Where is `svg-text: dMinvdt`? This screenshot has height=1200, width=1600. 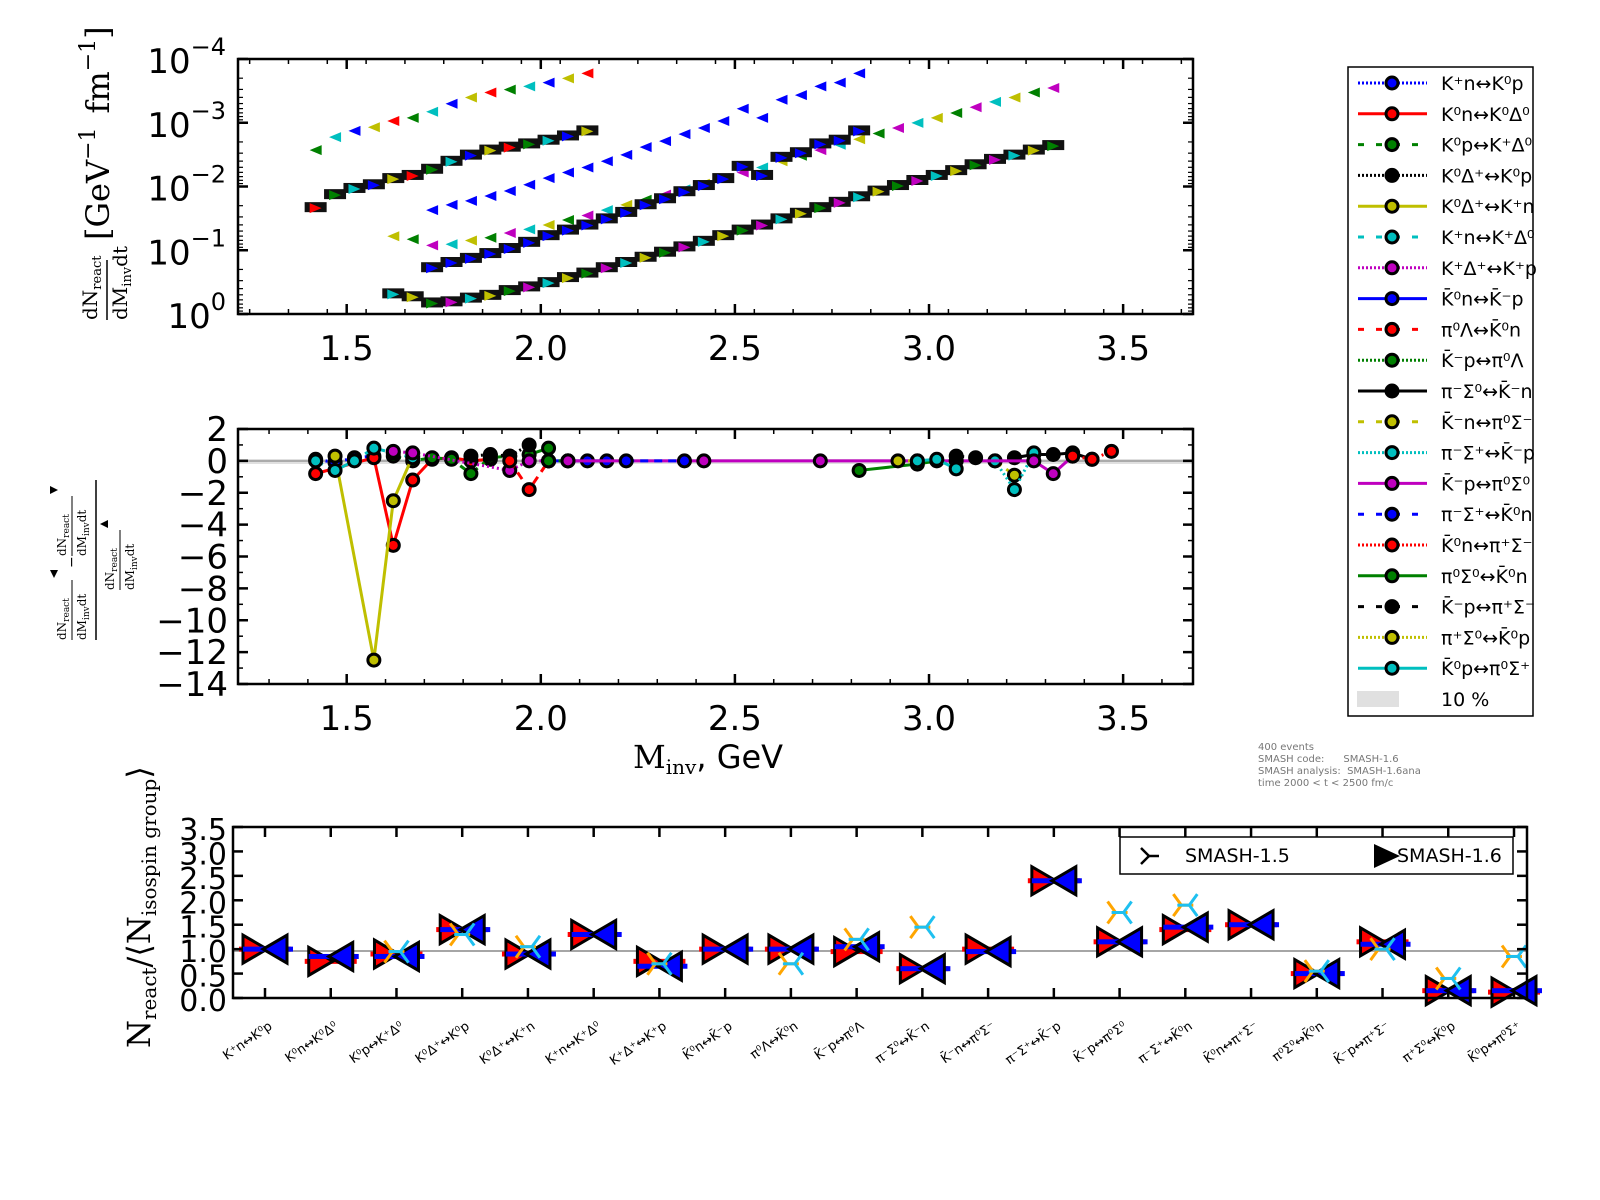
svg-text: dMinvdt is located at coordinates (121, 283).